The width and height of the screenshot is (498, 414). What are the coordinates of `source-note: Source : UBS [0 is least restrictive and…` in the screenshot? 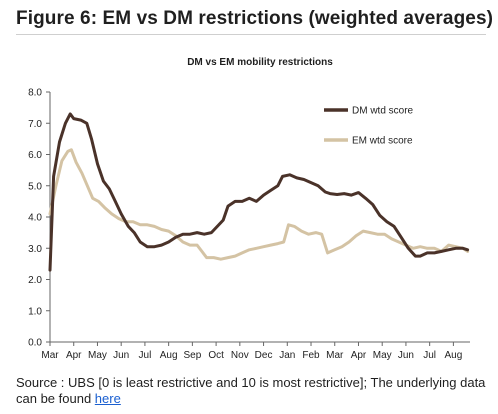 It's located at (251, 391).